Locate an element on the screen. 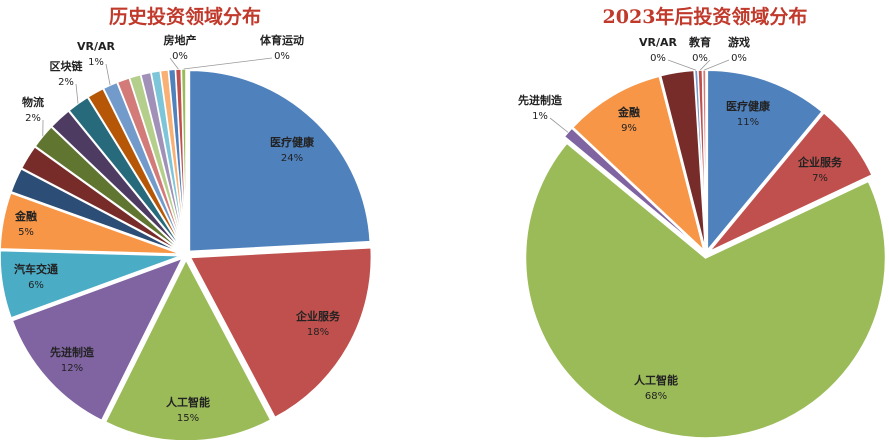  slice-label: 汽车交通 is located at coordinates (36, 269).